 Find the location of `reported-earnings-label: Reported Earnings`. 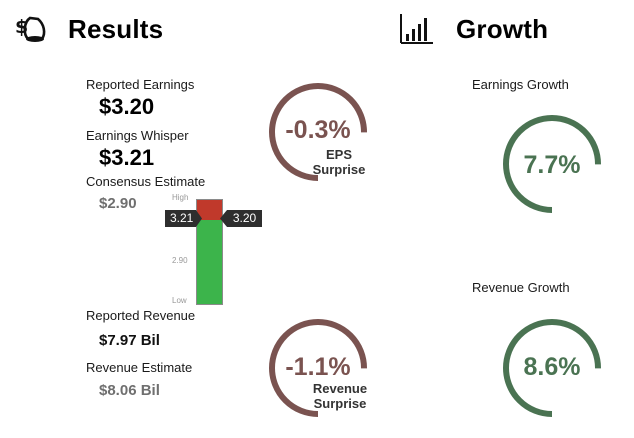

reported-earnings-label: Reported Earnings is located at coordinates (140, 84).